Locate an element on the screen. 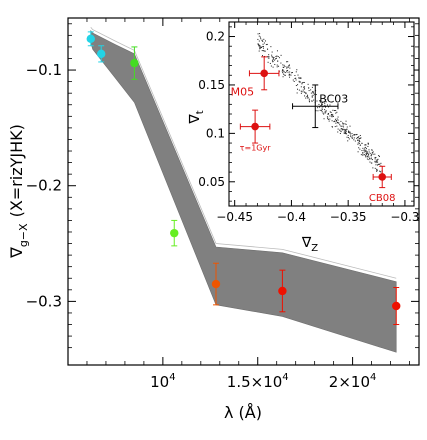  inset-x-tick-label: −0.35 is located at coordinates (348, 217).